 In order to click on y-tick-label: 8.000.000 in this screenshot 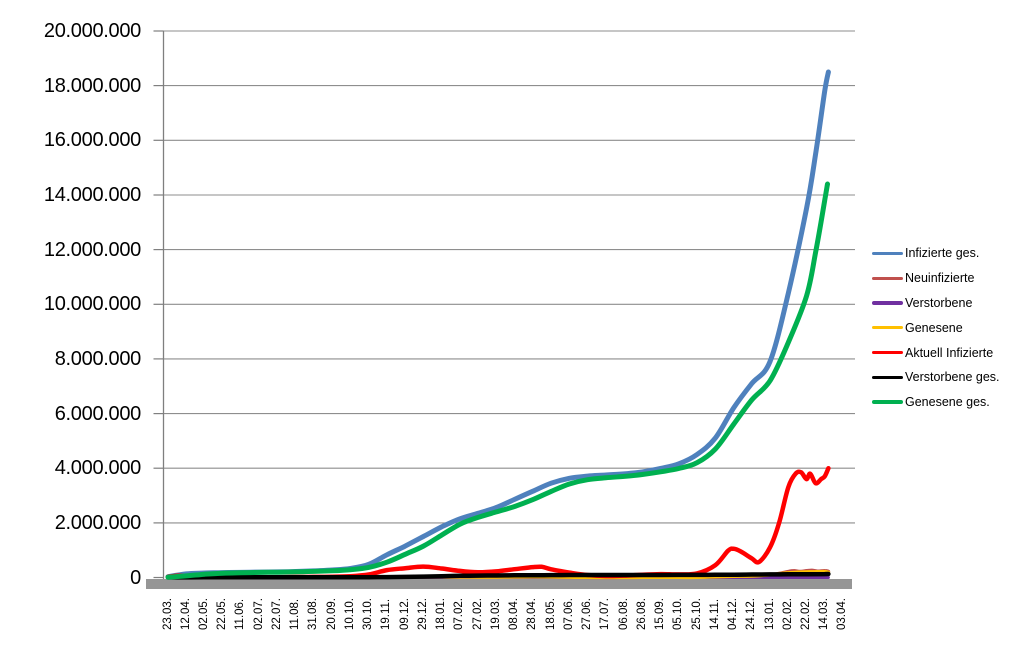, I will do `click(98, 358)`.